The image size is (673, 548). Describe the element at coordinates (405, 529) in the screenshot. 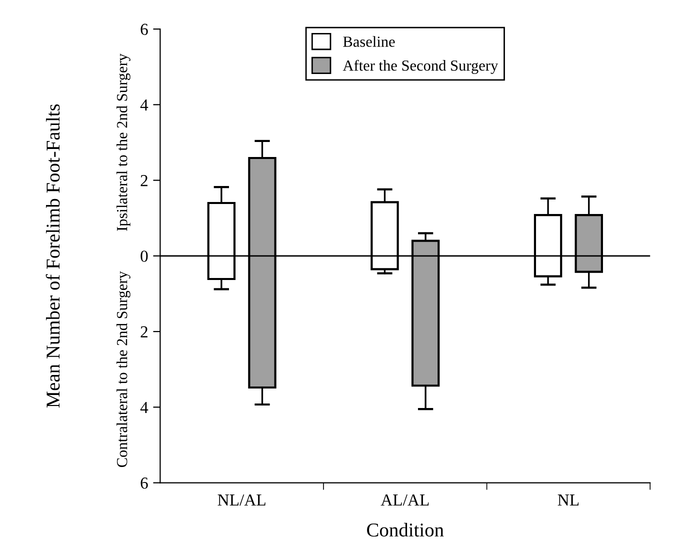

I see `x-axis-title: Condition` at that location.